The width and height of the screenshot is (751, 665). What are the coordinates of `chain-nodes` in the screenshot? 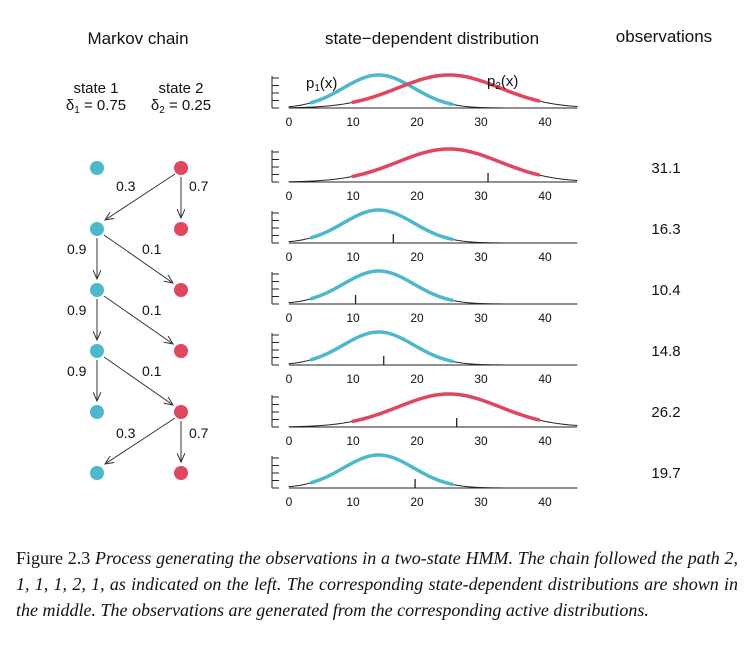 It's located at (139, 320).